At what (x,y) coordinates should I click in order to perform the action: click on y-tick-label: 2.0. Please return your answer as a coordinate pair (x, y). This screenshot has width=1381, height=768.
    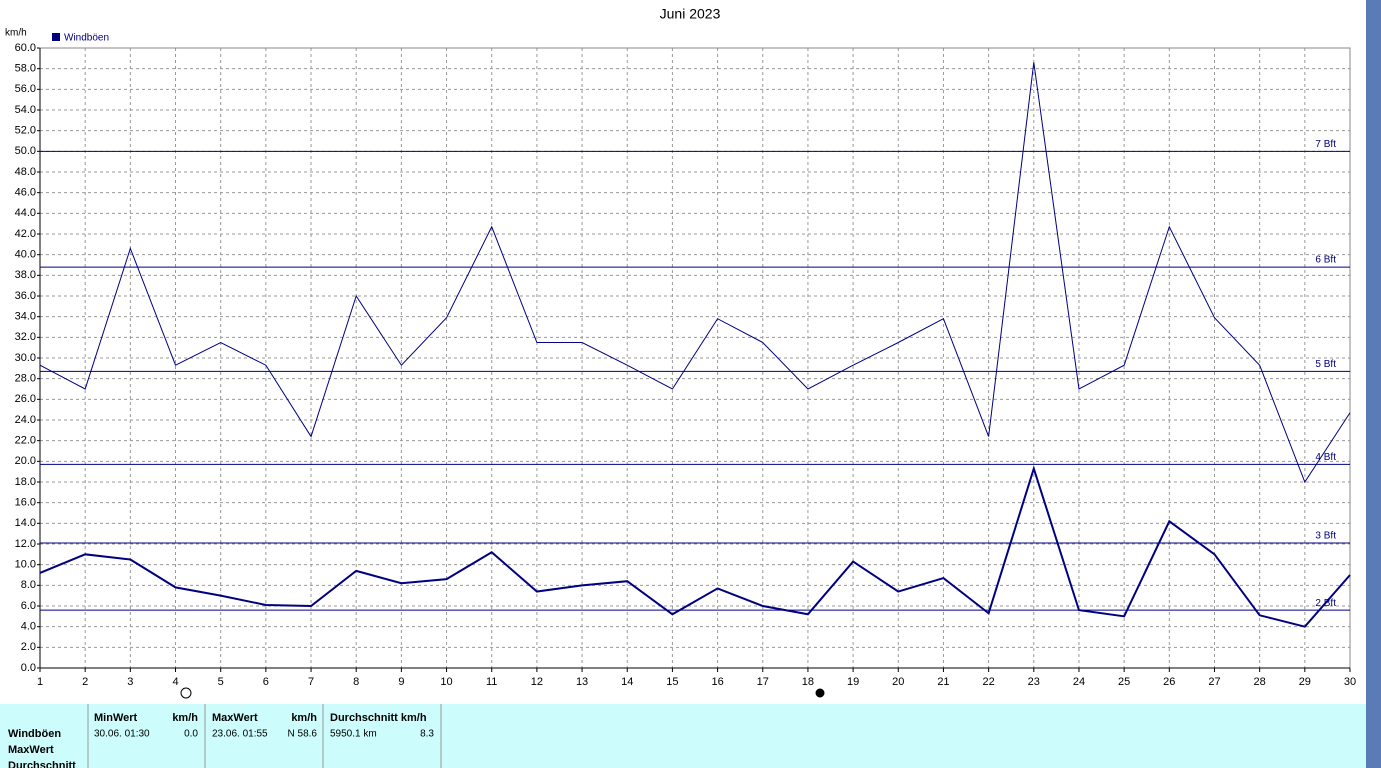
    Looking at the image, I should click on (28, 647).